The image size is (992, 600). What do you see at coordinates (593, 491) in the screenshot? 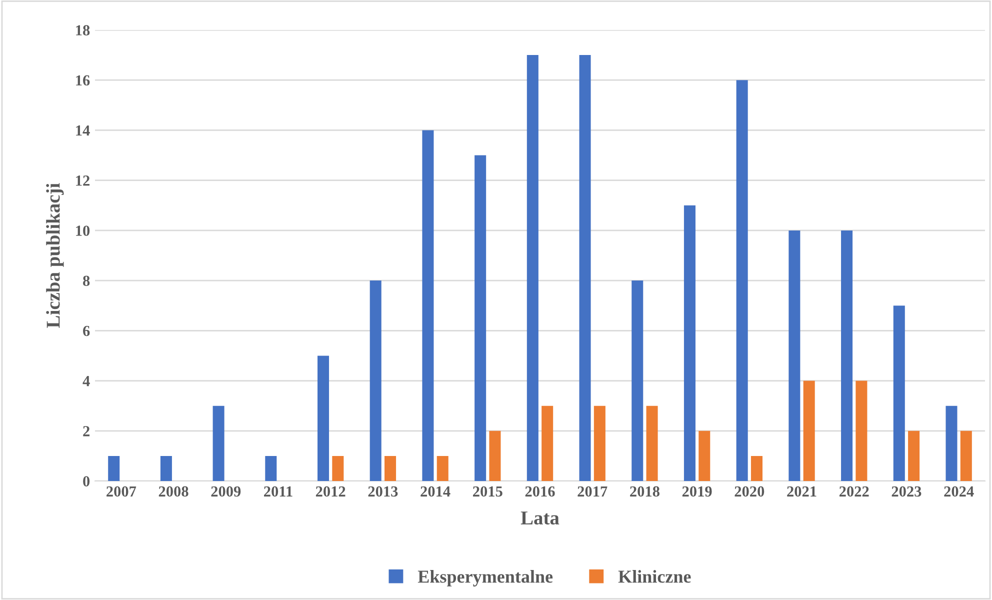
I see `x-tick-label: 2017` at bounding box center [593, 491].